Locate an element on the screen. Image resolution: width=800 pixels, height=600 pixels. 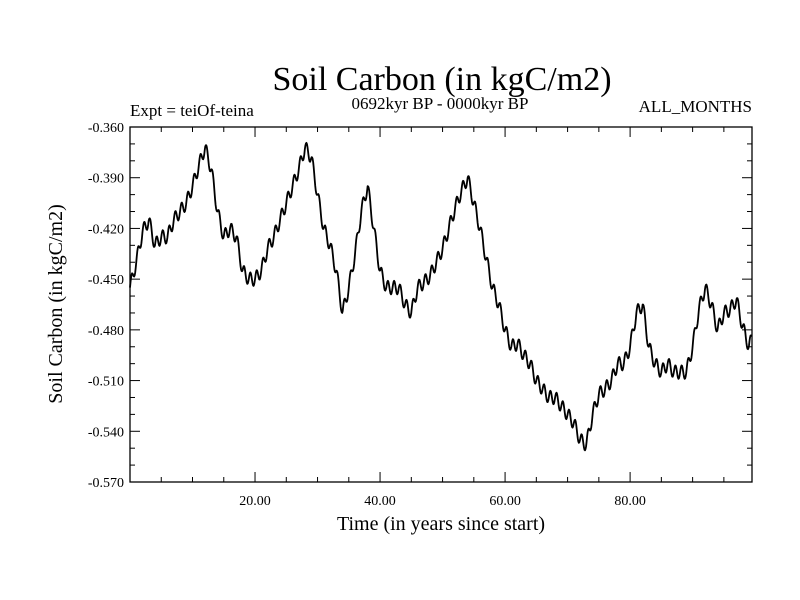
y-tick-label: -0.510 is located at coordinates (106, 382).